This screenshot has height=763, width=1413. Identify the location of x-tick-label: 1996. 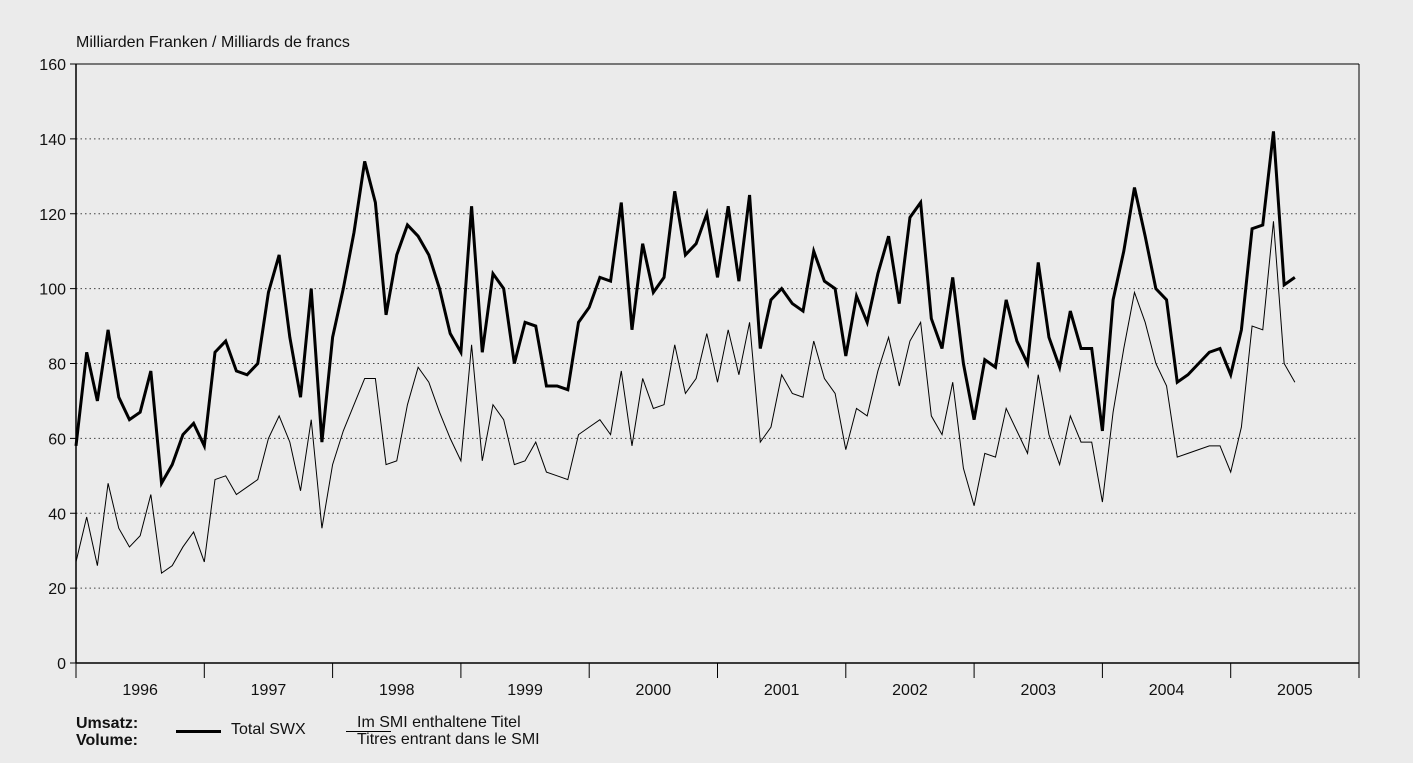
(140, 690).